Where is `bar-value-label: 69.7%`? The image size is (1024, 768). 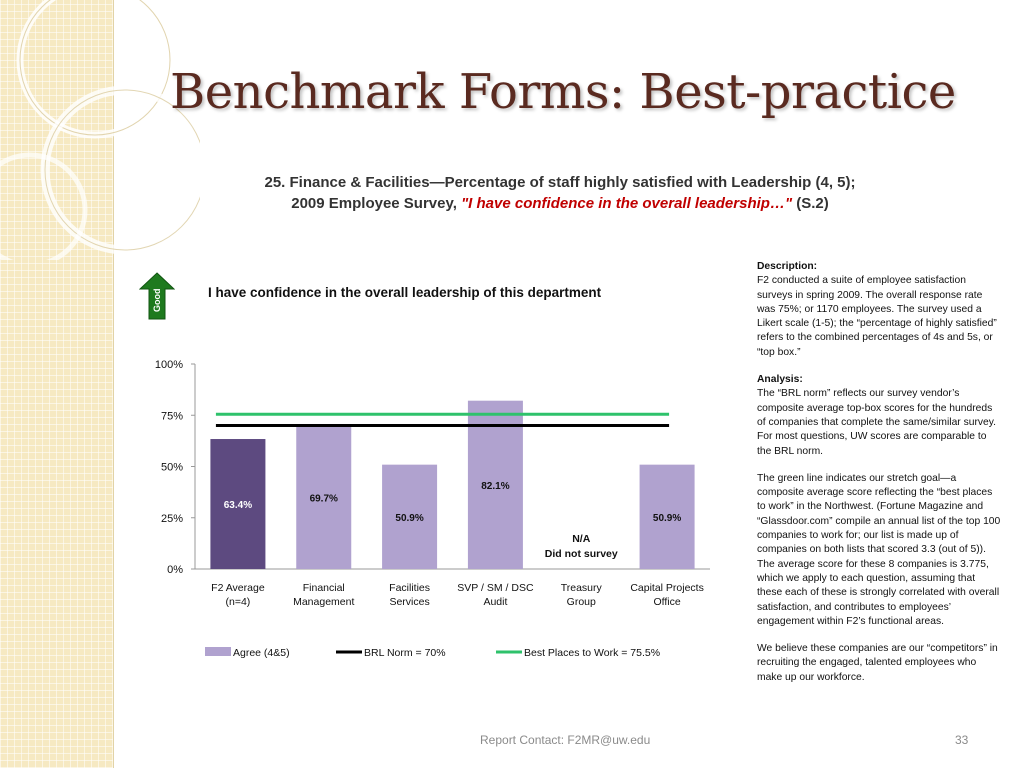
bar-value-label: 69.7% is located at coordinates (324, 499).